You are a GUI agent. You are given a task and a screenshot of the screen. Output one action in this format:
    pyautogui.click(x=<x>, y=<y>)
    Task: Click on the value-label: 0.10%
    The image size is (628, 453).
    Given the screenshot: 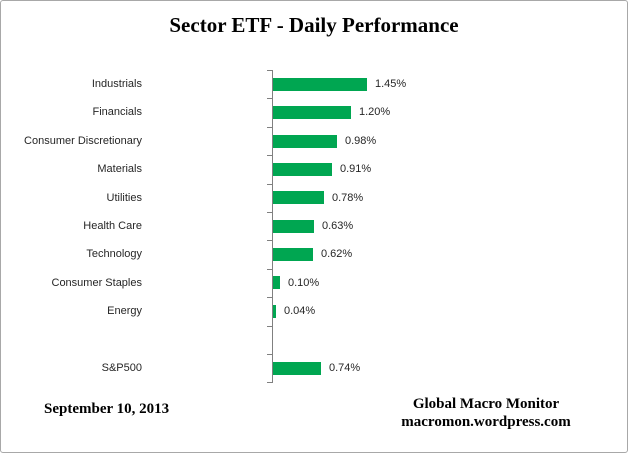 What is the action you would take?
    pyautogui.click(x=304, y=282)
    